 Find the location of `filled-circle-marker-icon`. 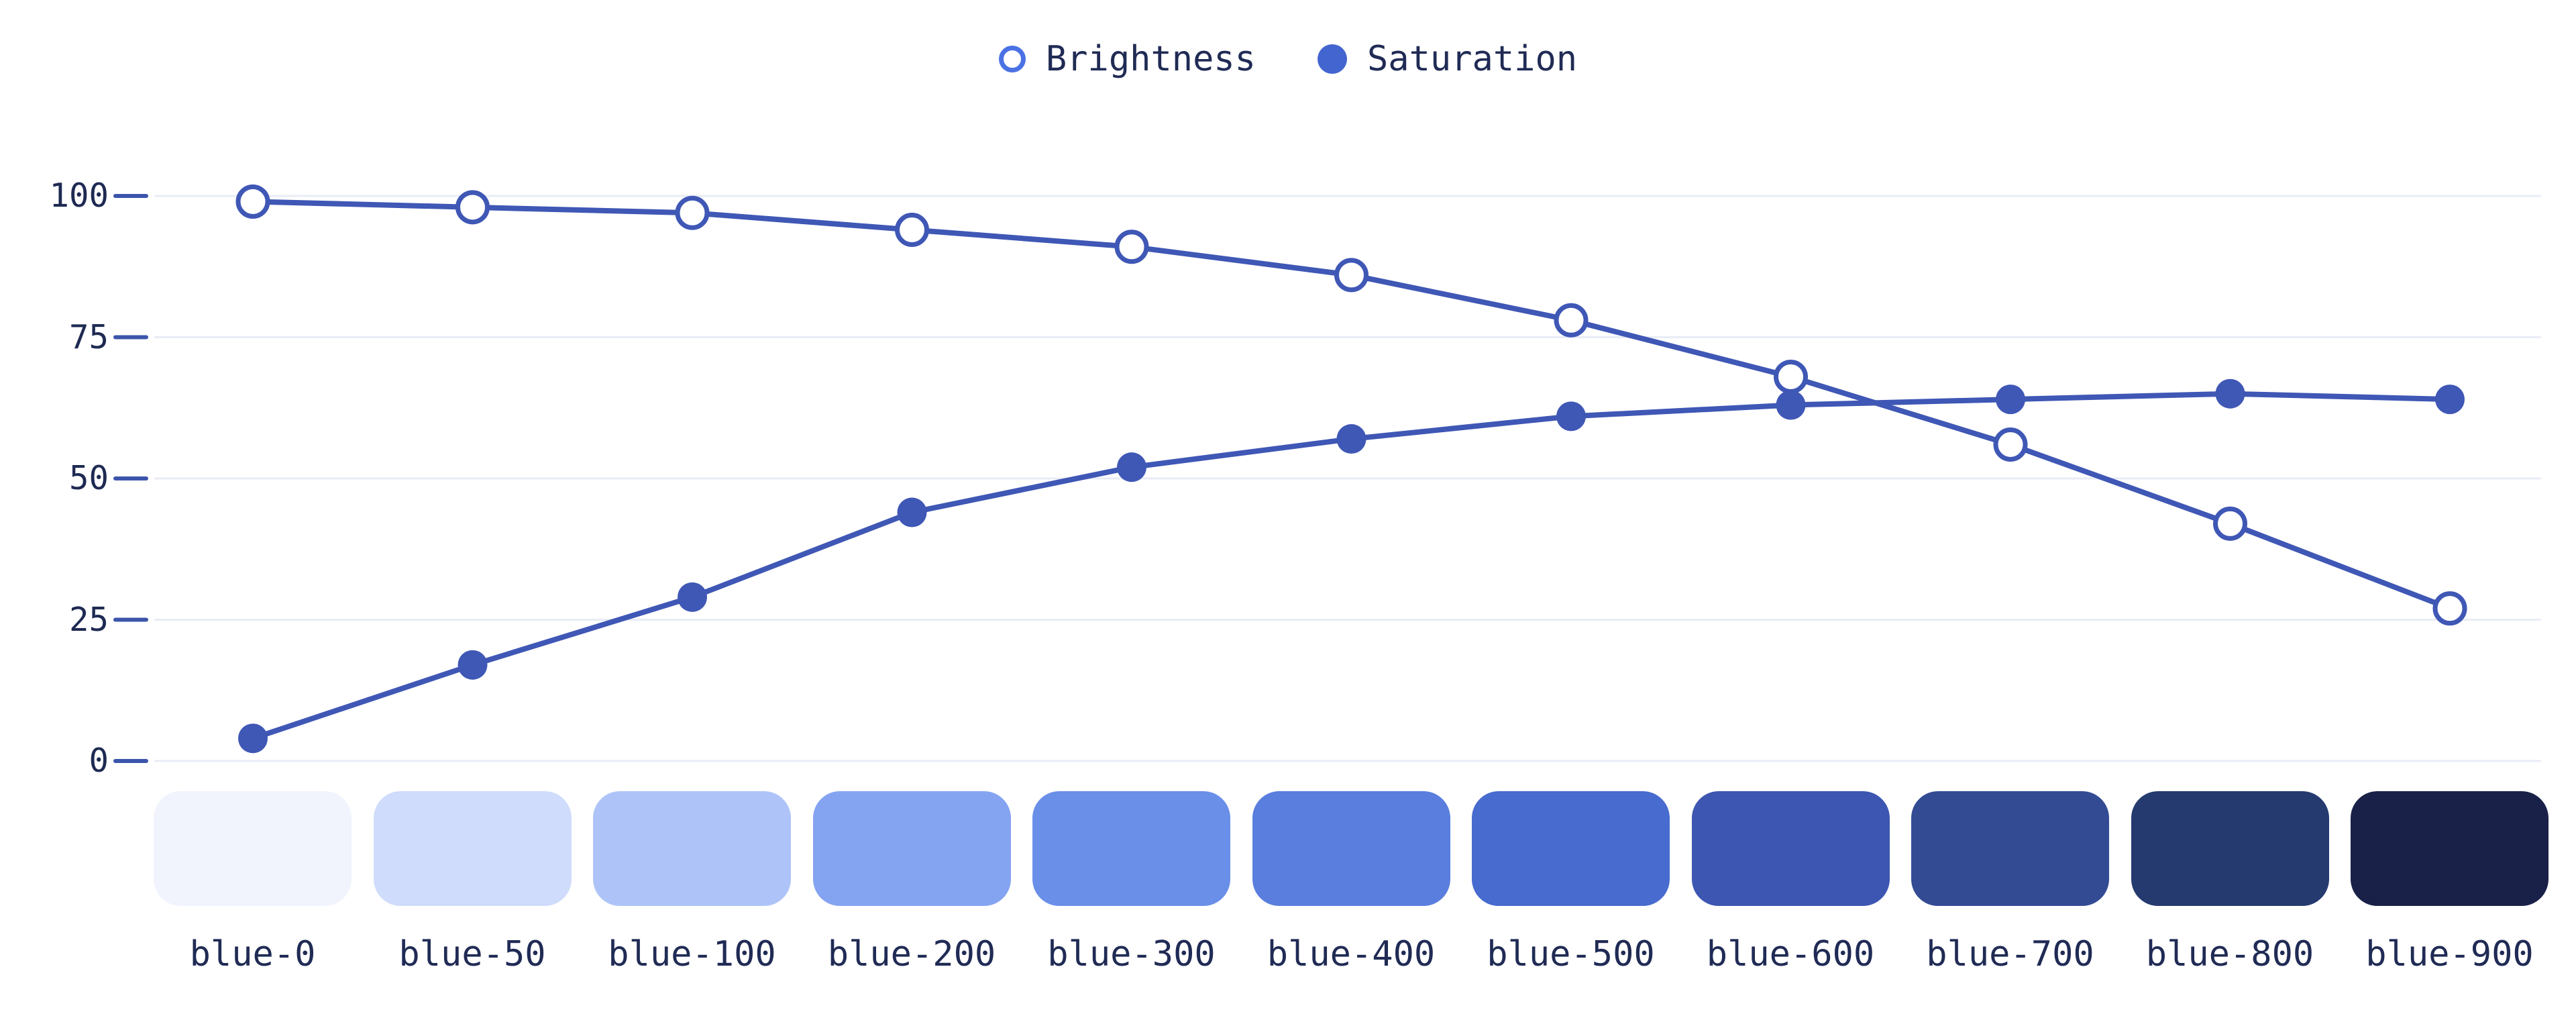

filled-circle-marker-icon is located at coordinates (1332, 59).